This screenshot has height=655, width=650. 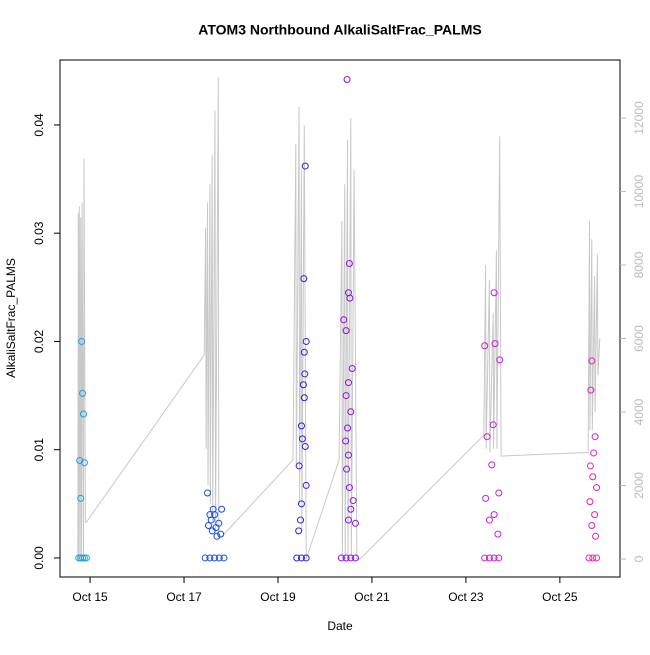 What do you see at coordinates (372, 597) in the screenshot?
I see `x-tick-label: Oct 21` at bounding box center [372, 597].